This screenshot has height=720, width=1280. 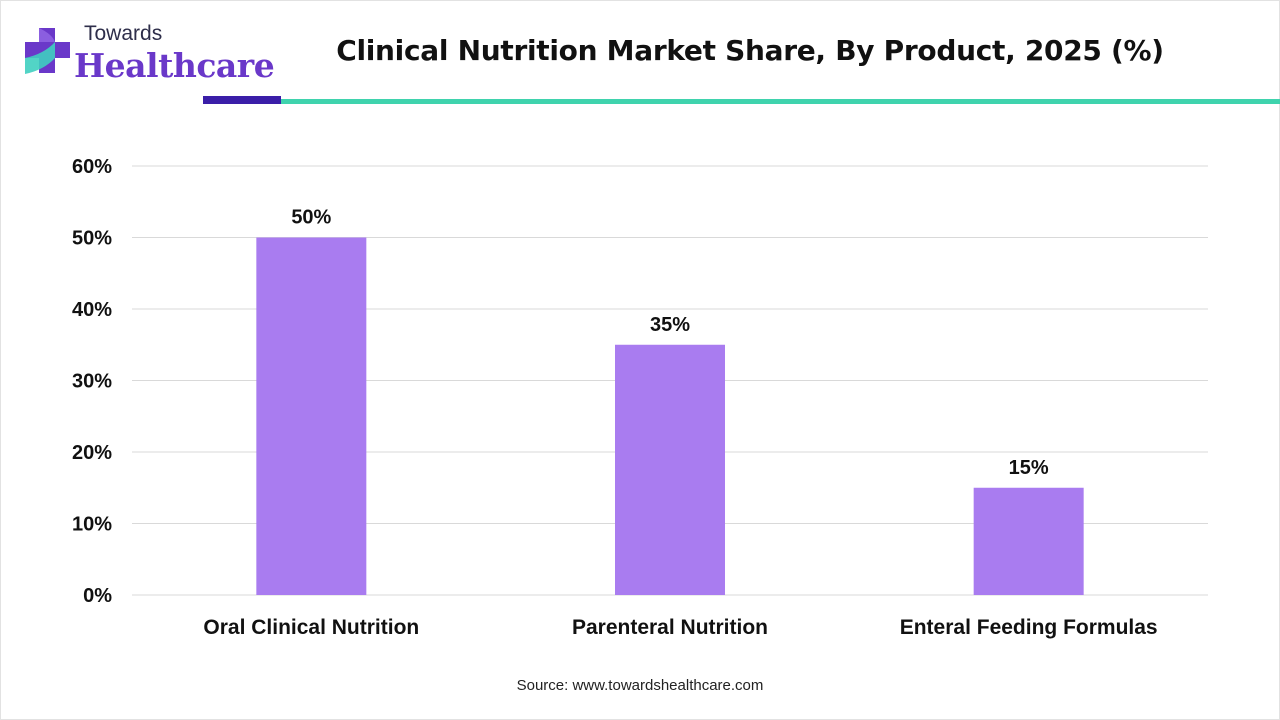 What do you see at coordinates (670, 627) in the screenshot?
I see `x-category-label: Parenteral Nutrition` at bounding box center [670, 627].